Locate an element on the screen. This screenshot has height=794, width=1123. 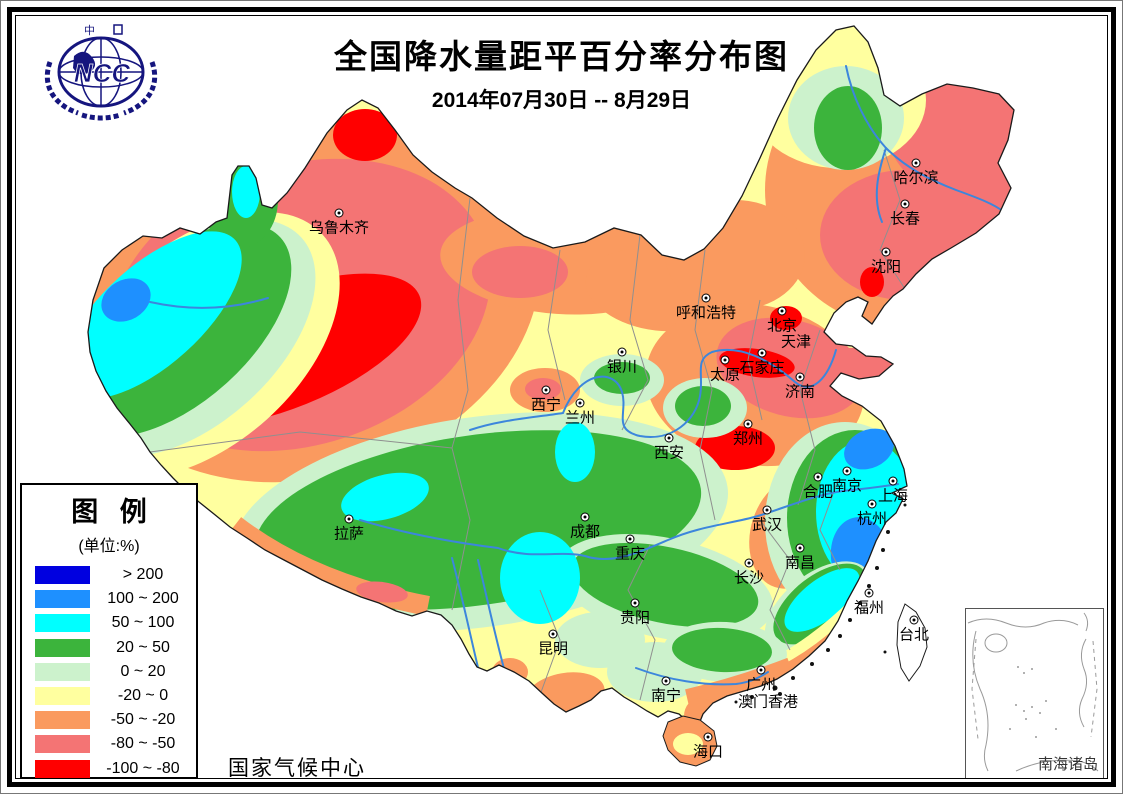
logo-globe-parallel is located at coordinates (101, 72).